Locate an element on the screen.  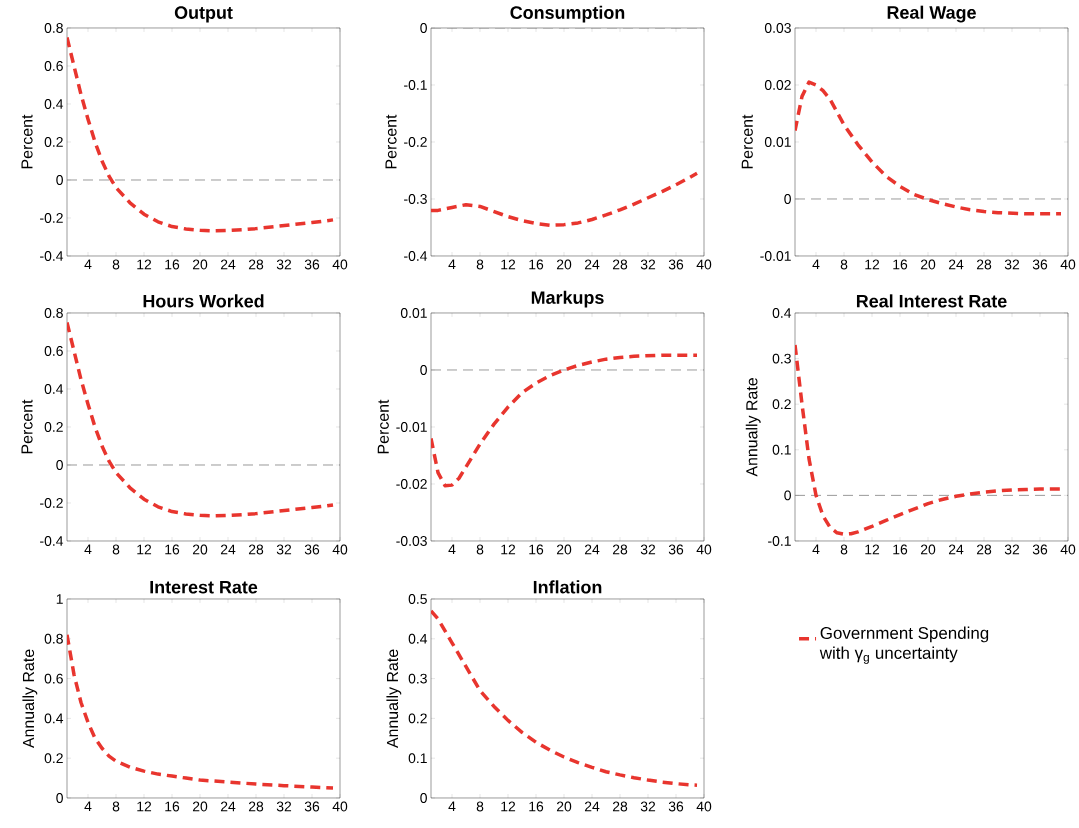
chart-title: Real Wage is located at coordinates (931, 14).